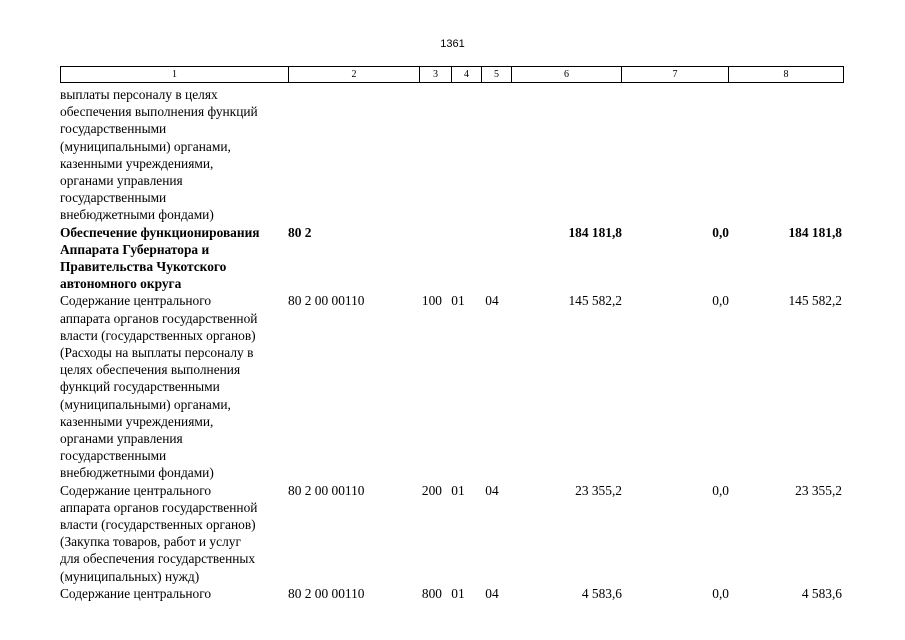  What do you see at coordinates (598, 490) in the screenshot?
I see `row-amount: 23 355,2` at bounding box center [598, 490].